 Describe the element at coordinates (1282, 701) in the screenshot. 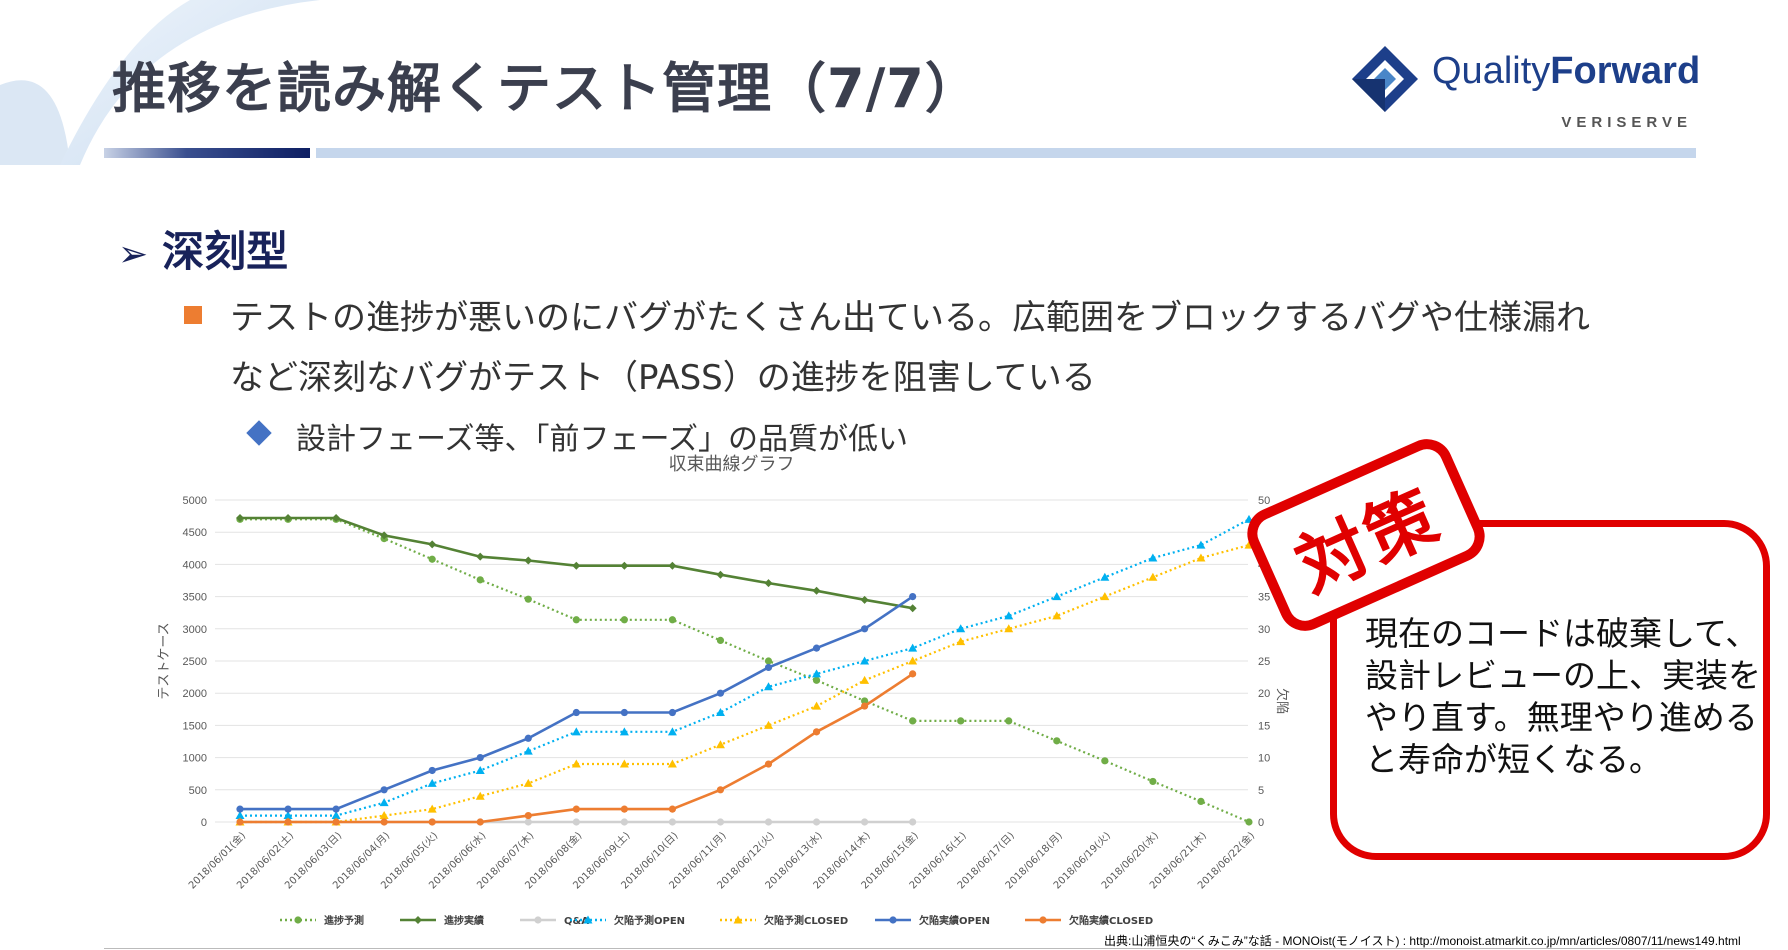

I see `y2-axis-label: 欠陥` at that location.